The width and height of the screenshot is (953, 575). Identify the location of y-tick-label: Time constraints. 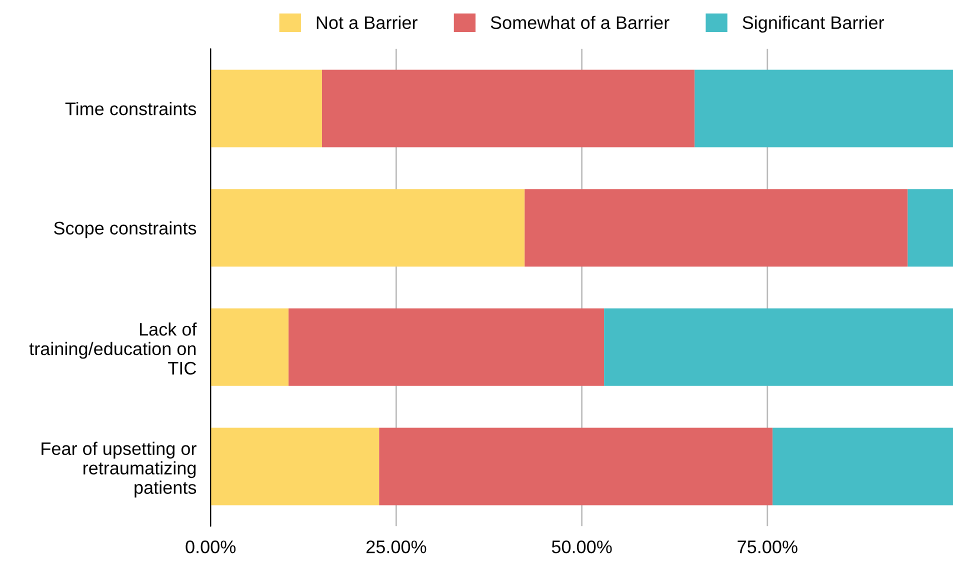
(130, 109).